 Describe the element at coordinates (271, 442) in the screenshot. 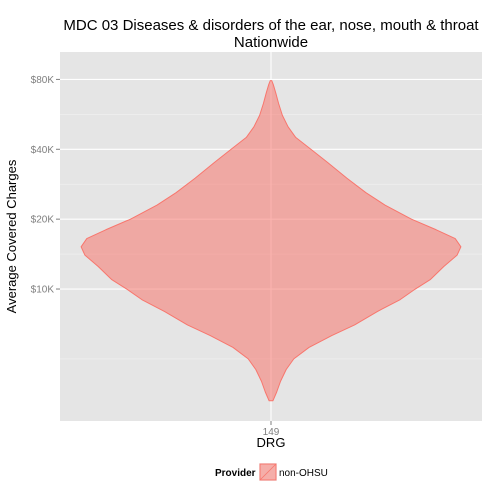

I see `x-axis-title: DRG` at that location.